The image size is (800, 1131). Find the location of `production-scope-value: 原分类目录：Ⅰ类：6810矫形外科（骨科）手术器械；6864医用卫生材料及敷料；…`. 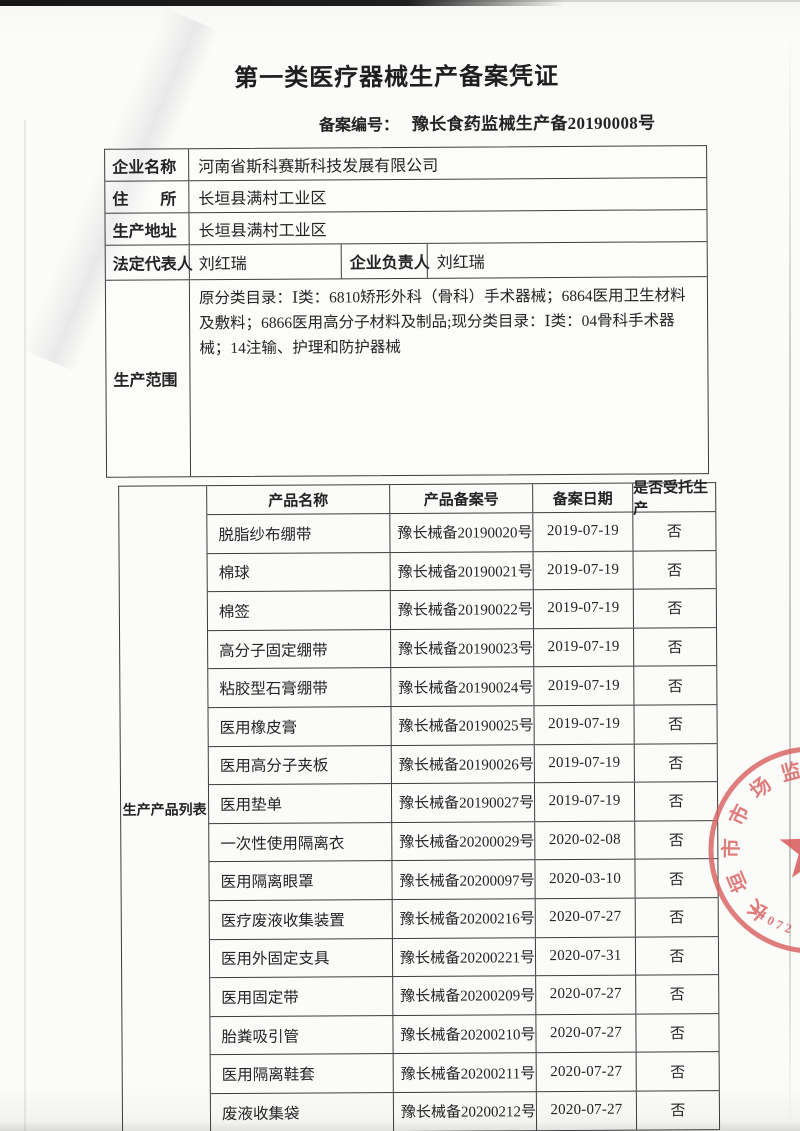

production-scope-value: 原分类目录：Ⅰ类：6810矫形外科（骨科）手术器械；6864医用卫生材料及敷料；… is located at coordinates (442, 322).